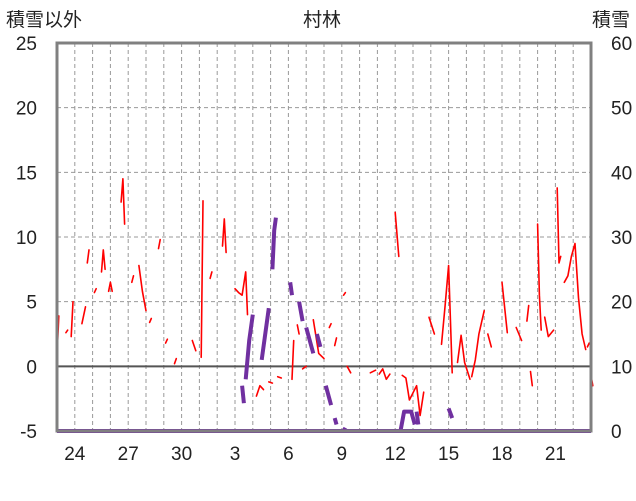 This screenshot has width=636, height=501. What do you see at coordinates (395, 454) in the screenshot?
I see `x-tick-label: 12` at bounding box center [395, 454].